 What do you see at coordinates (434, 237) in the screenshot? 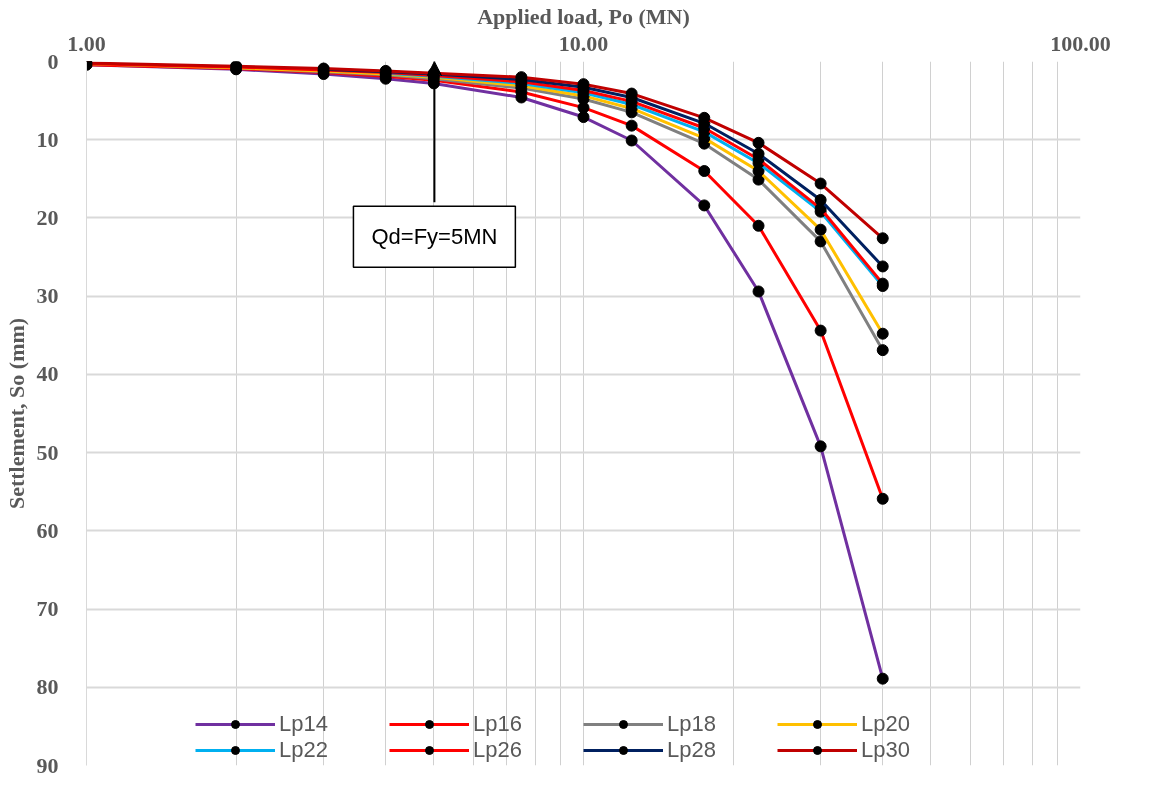
I see `annotation: Qd=Fy=5MN` at bounding box center [434, 237].